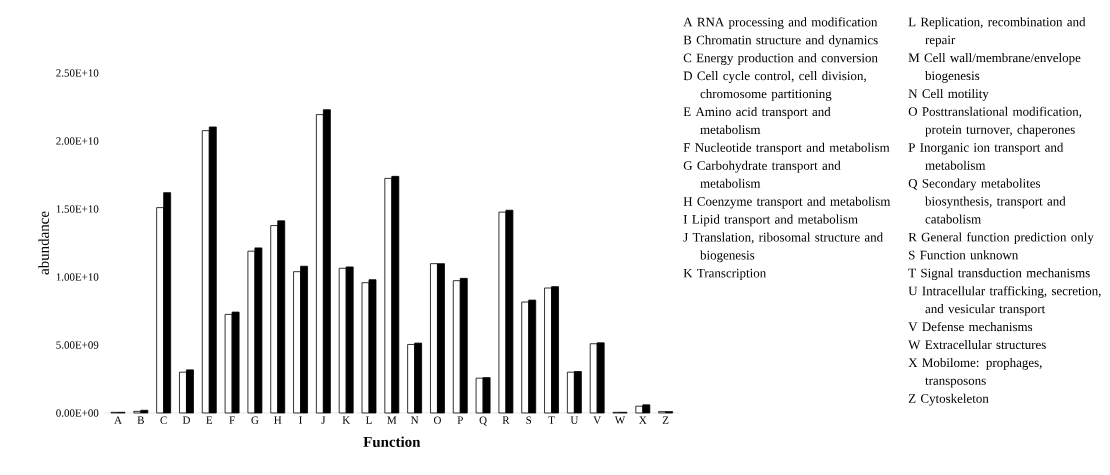  What do you see at coordinates (392, 441) in the screenshot?
I see `x-axis-title: Function` at bounding box center [392, 441].